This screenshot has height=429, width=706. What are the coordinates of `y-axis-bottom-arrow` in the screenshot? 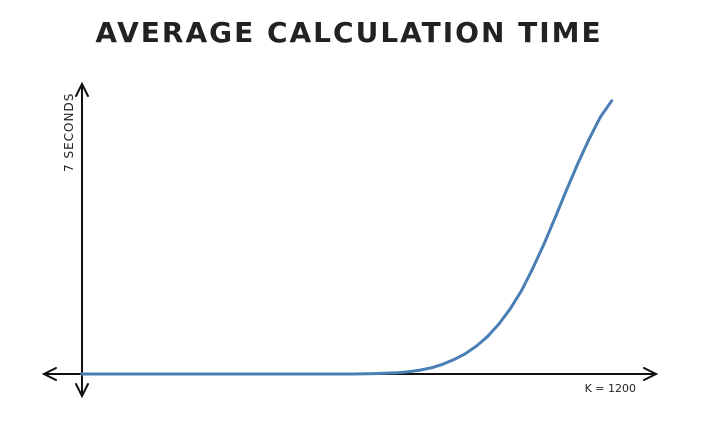 It's located at (82, 391).